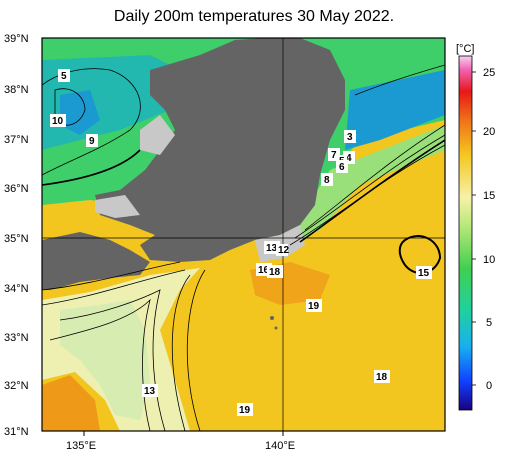 The width and height of the screenshot is (508, 456). I want to click on colorbar: [°C] 25 20 15 10 5 0, so click(475, 227).